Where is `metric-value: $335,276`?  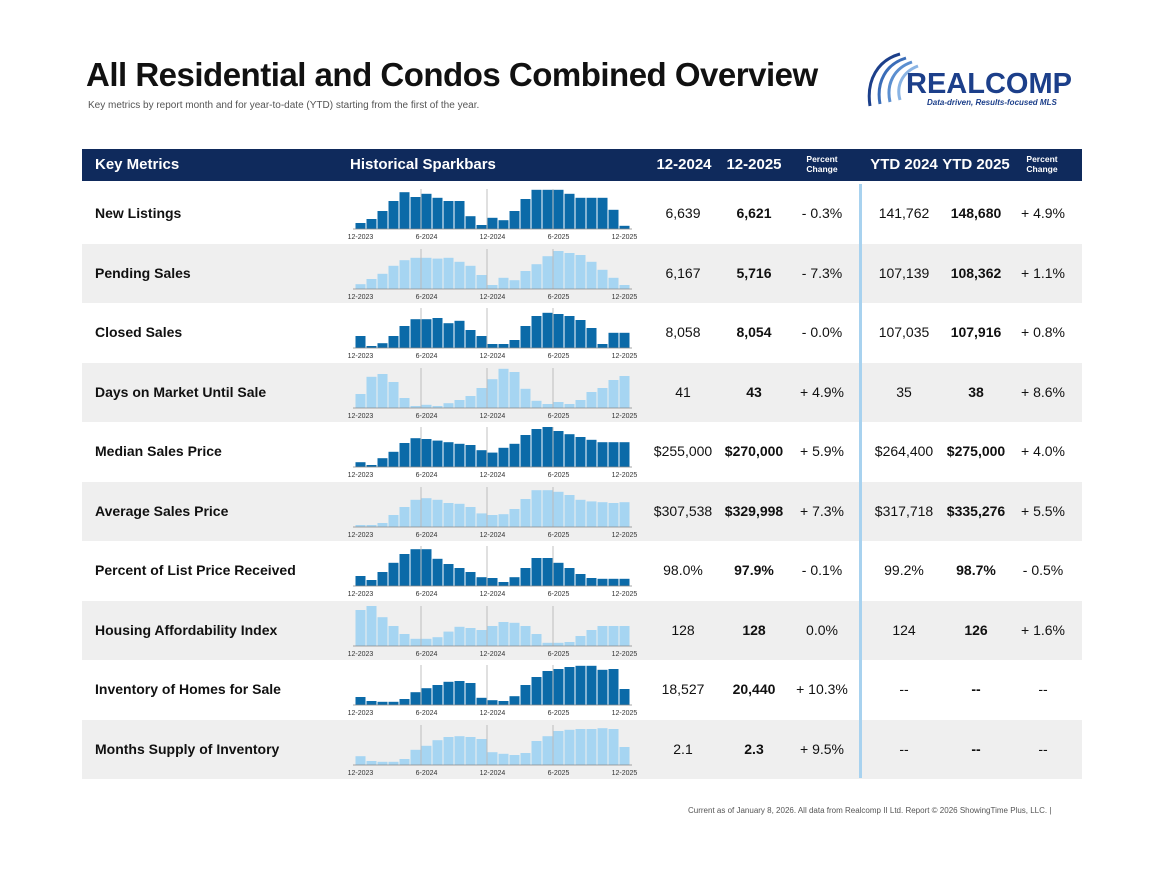 metric-value: $335,276 is located at coordinates (976, 510).